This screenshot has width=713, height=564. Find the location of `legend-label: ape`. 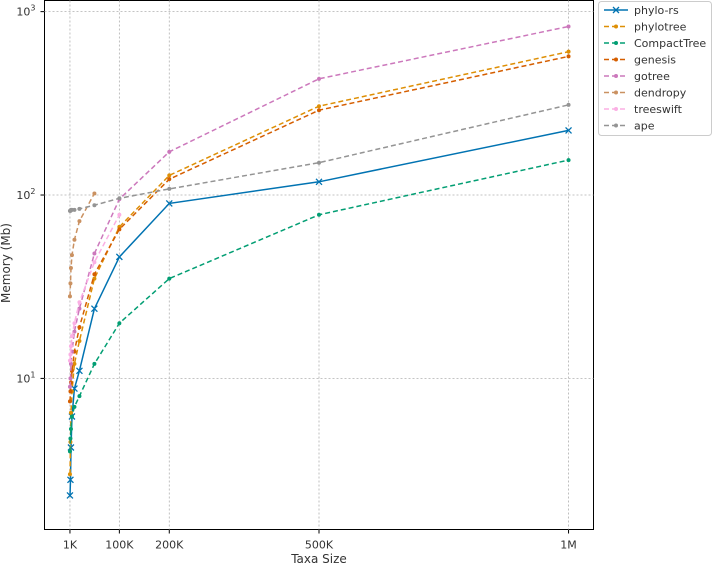

legend-label: ape is located at coordinates (644, 126).